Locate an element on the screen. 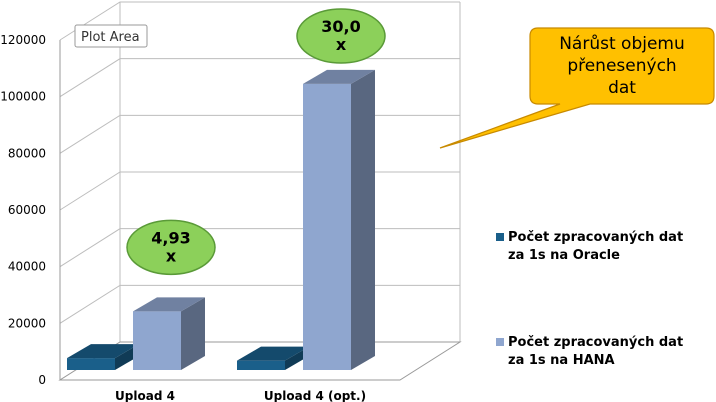 Image resolution: width=716 pixels, height=402 pixels. ratio-callout-0: 4,93x is located at coordinates (171, 247).